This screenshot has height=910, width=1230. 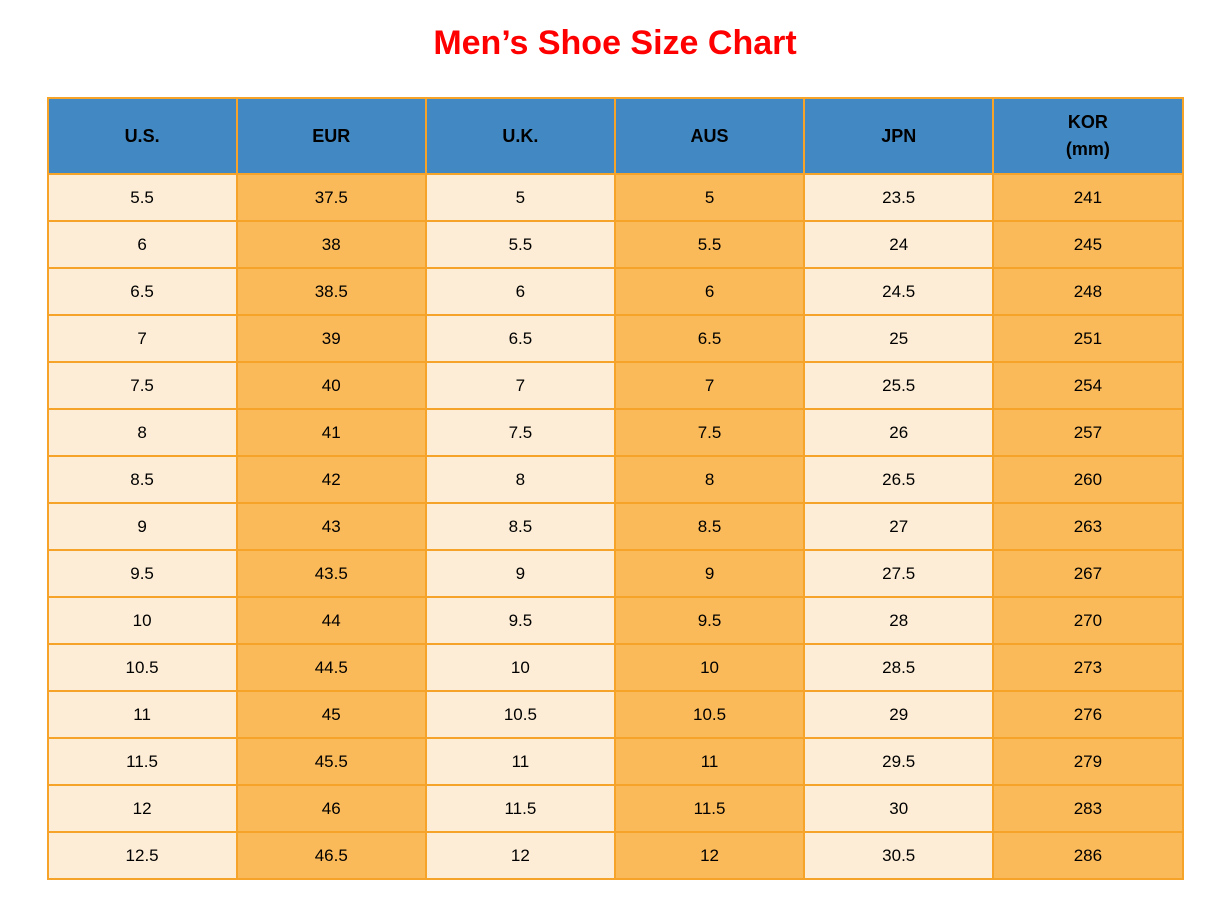 What do you see at coordinates (899, 479) in the screenshot?
I see `table-cell: 26.5` at bounding box center [899, 479].